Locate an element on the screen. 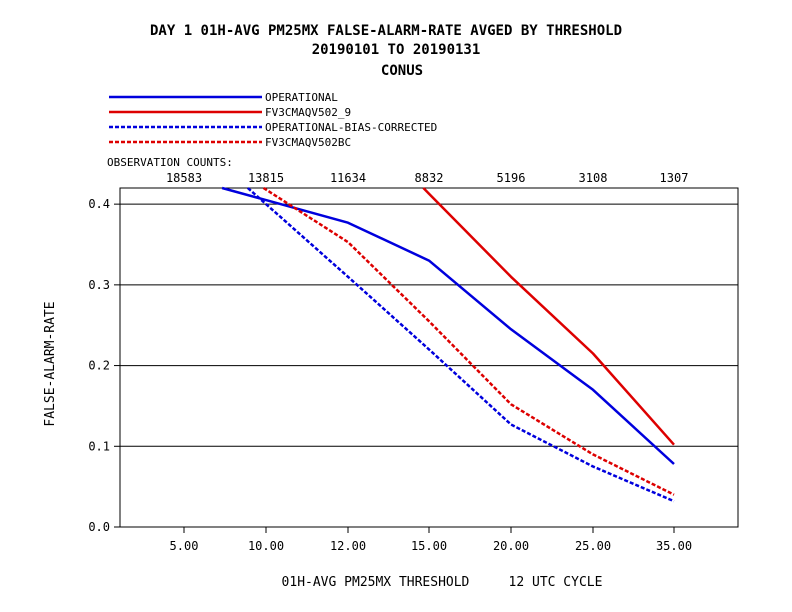 This screenshot has width=792, height=612. x-axis-label: 01H-AVG PM25MX THRESHOLD 12 UTC CYCLE is located at coordinates (442, 582).